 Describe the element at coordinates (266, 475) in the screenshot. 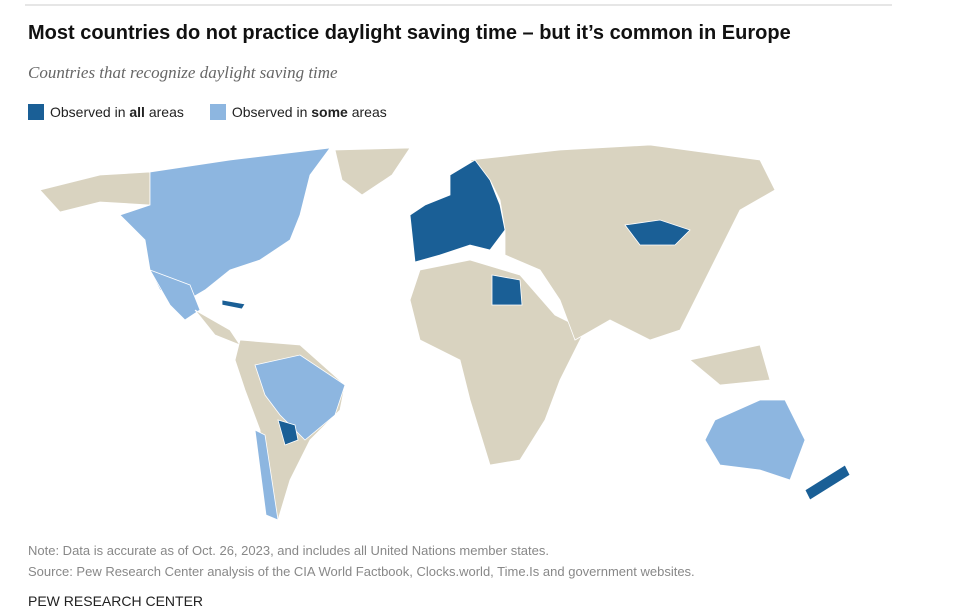

I see `chile` at that location.